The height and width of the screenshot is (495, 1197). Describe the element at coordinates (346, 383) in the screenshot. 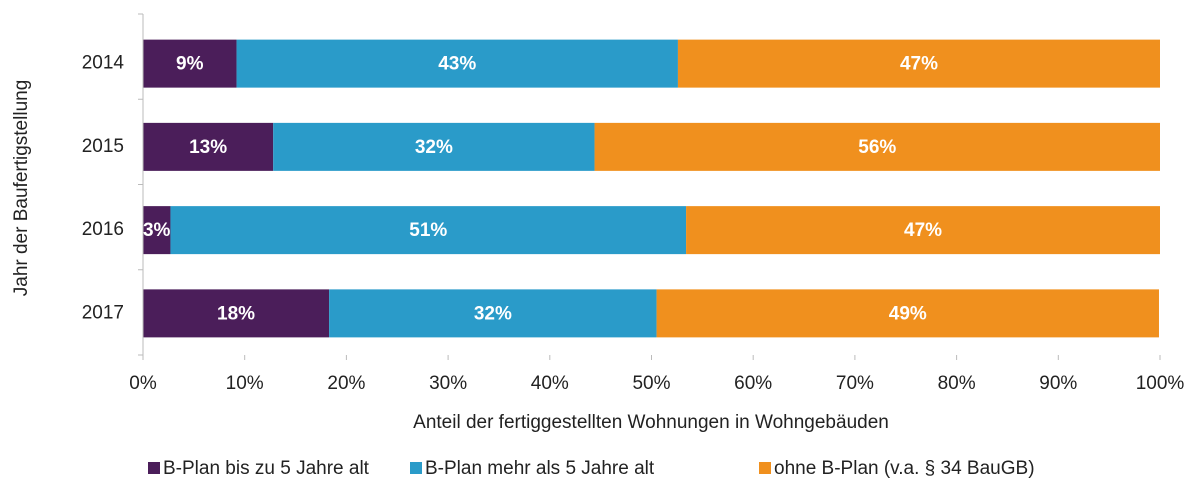

I see `x-tick-label: 20%` at that location.